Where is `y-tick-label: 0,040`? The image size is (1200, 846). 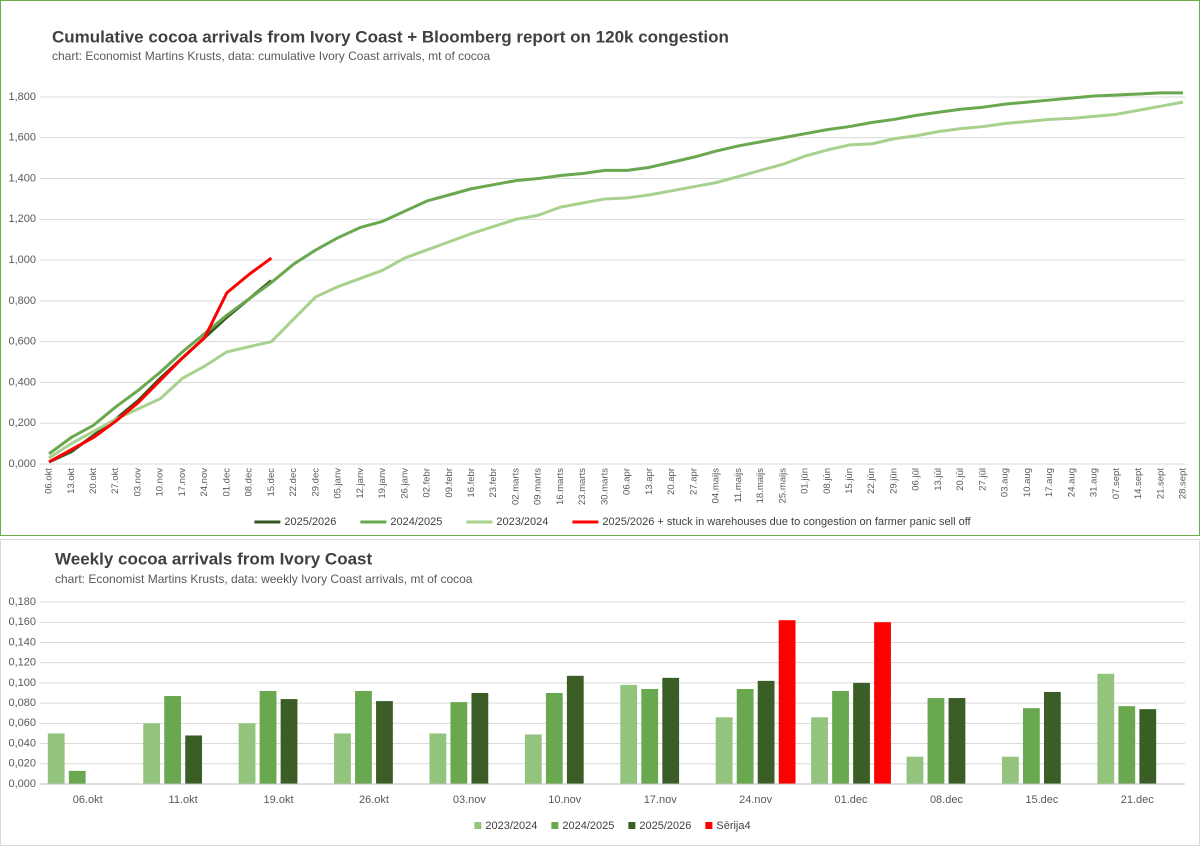 y-tick-label: 0,040 is located at coordinates (22, 743).